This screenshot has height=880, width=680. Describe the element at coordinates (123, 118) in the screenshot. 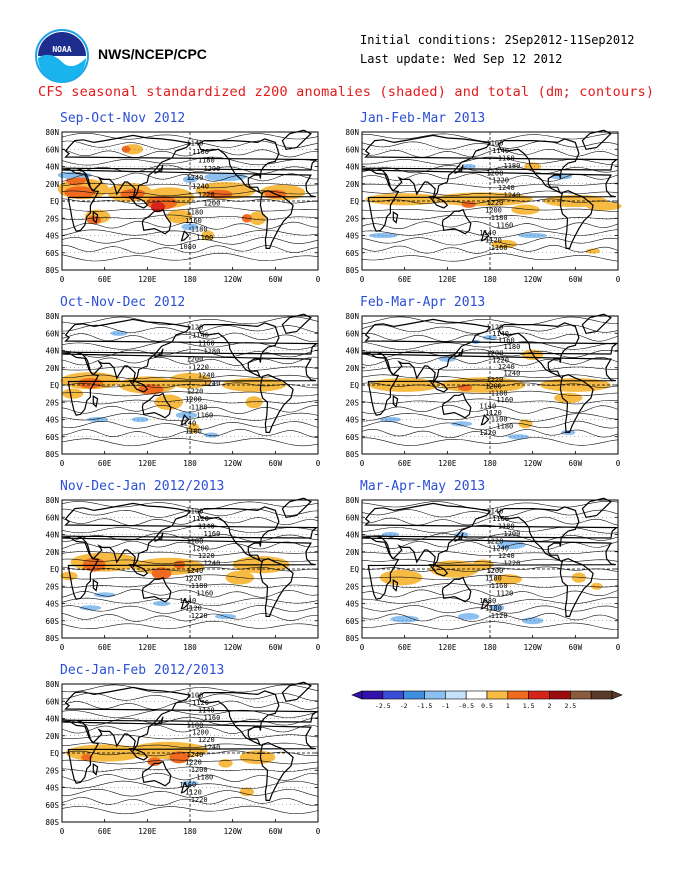

I see `panel-title-son: Sep-Oct-Nov 2012` at that location.